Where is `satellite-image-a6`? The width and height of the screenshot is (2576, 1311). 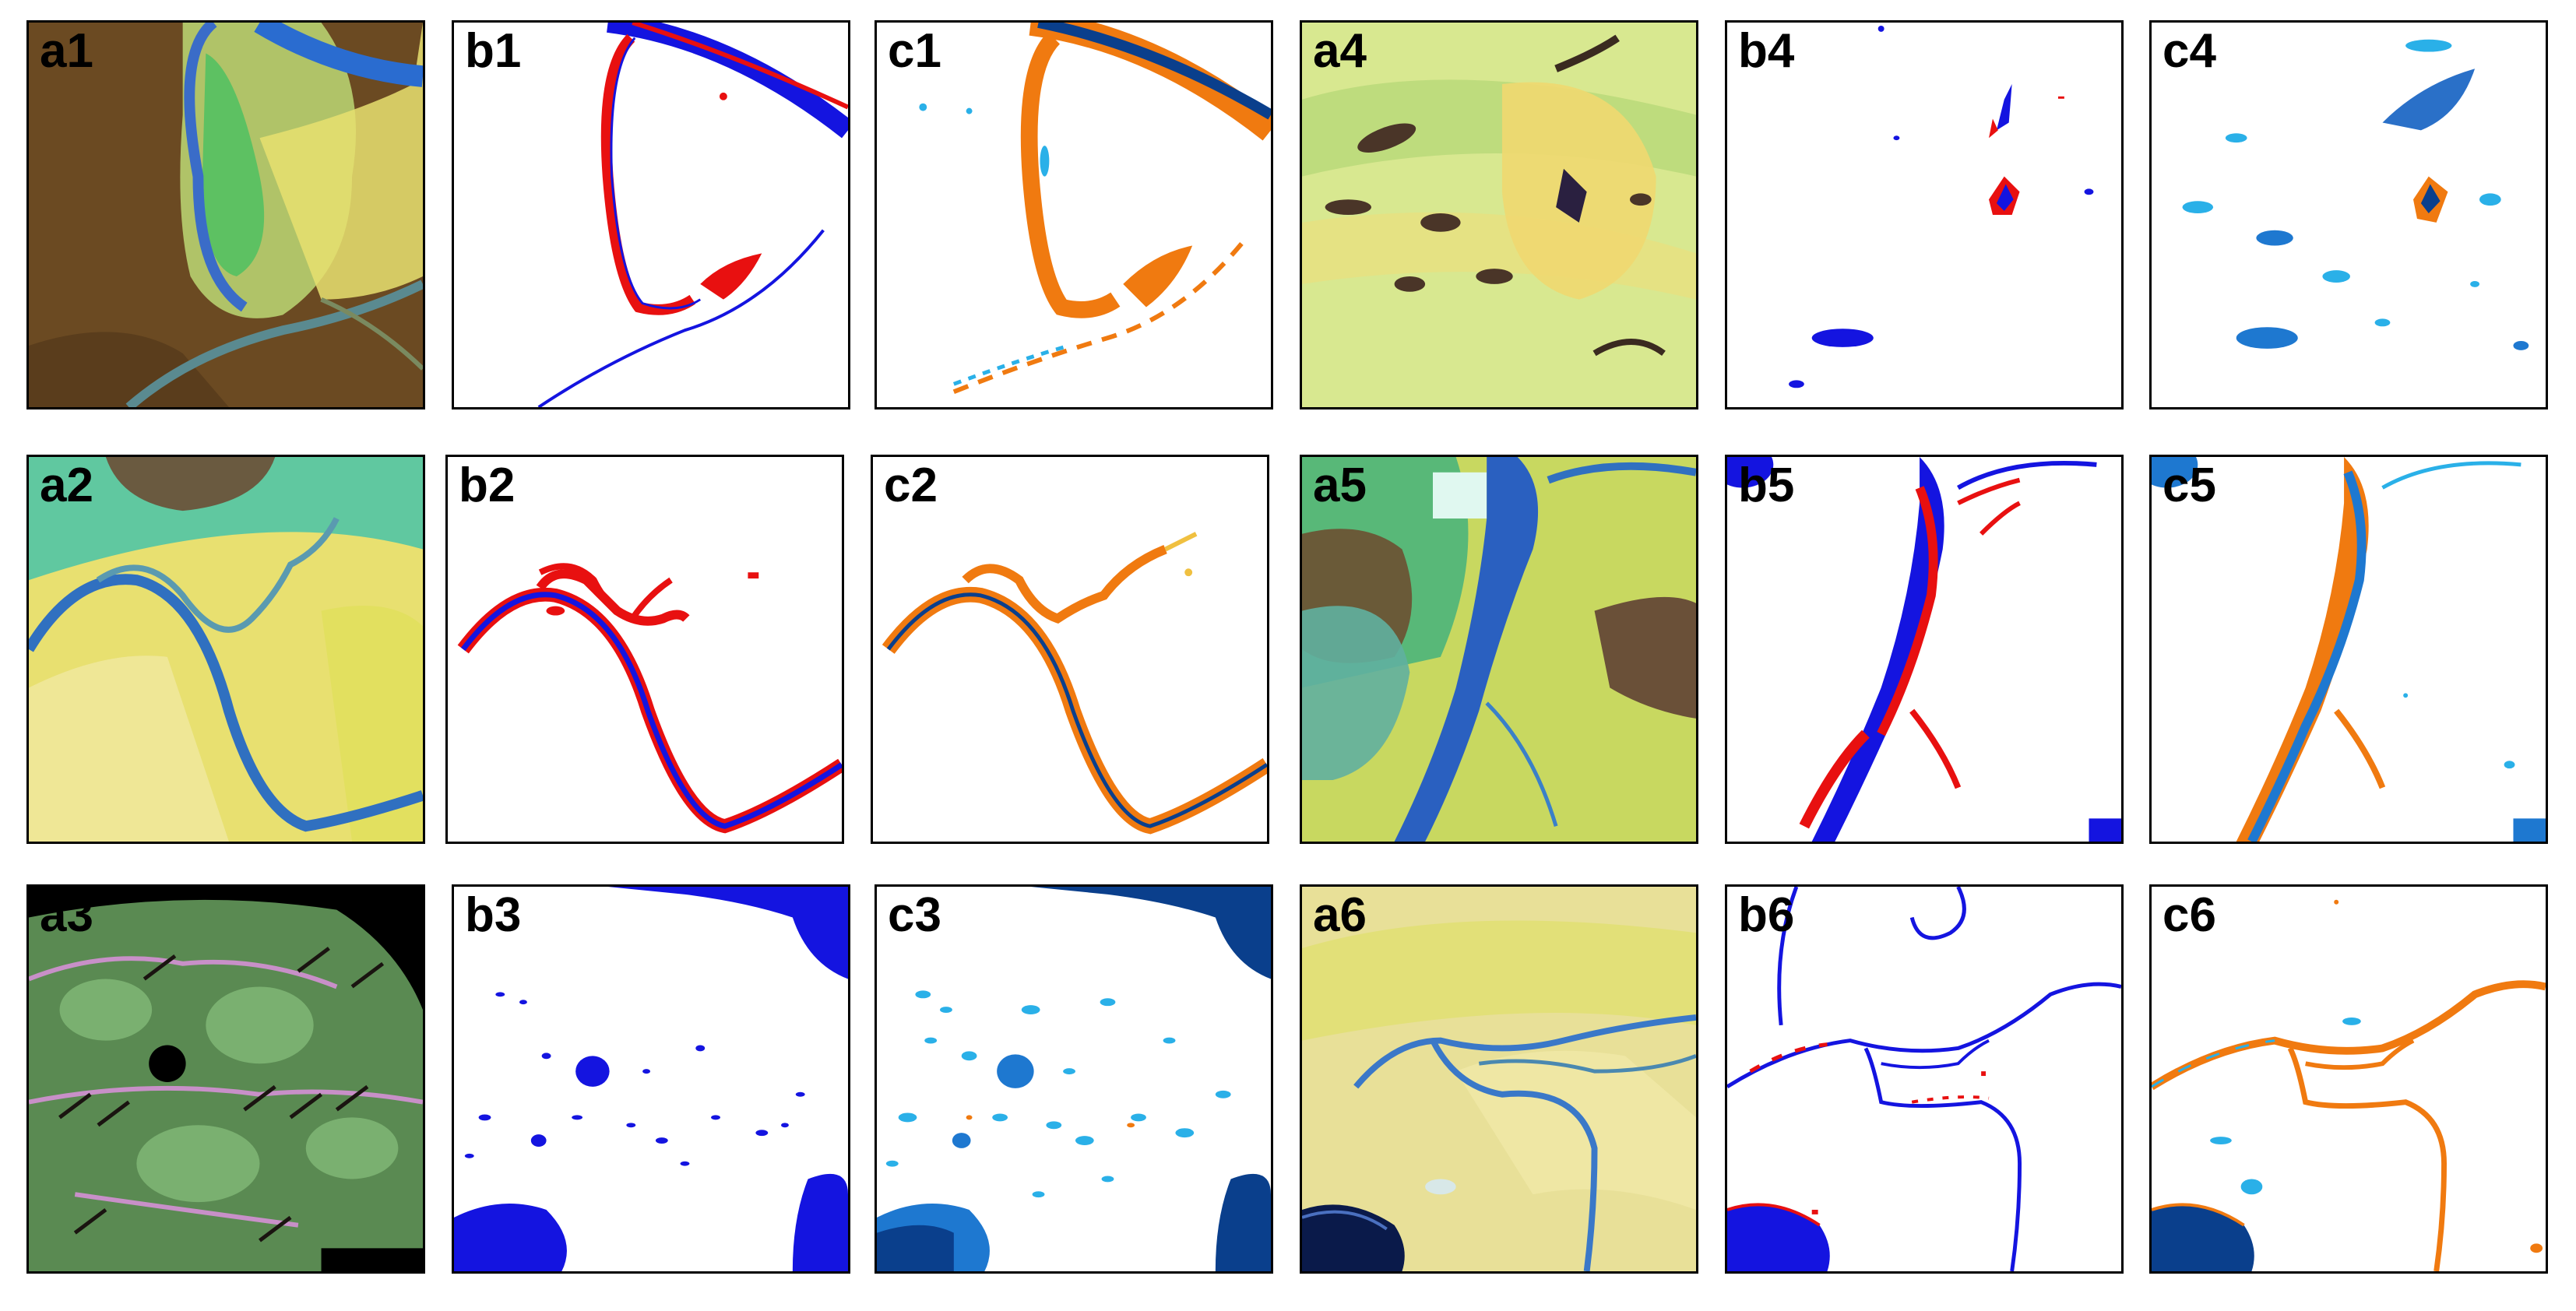
satellite-image-a6 is located at coordinates (1499, 1079).